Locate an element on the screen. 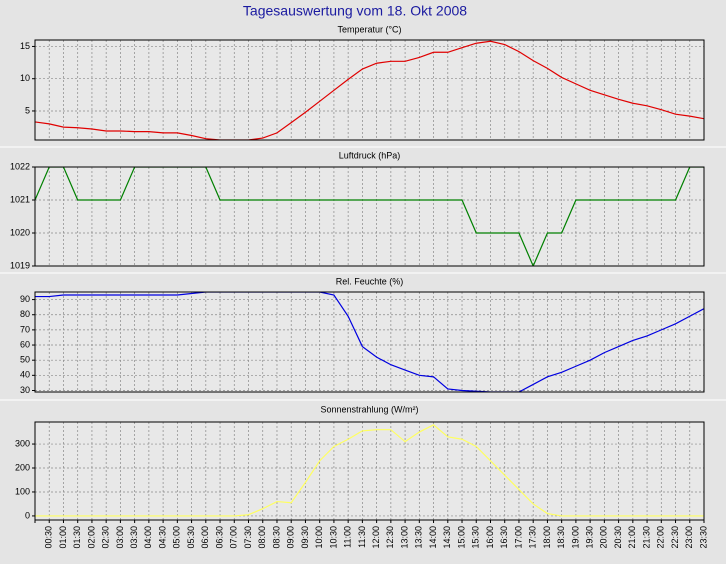  x-tick-label: 07:00 is located at coordinates (234, 537).